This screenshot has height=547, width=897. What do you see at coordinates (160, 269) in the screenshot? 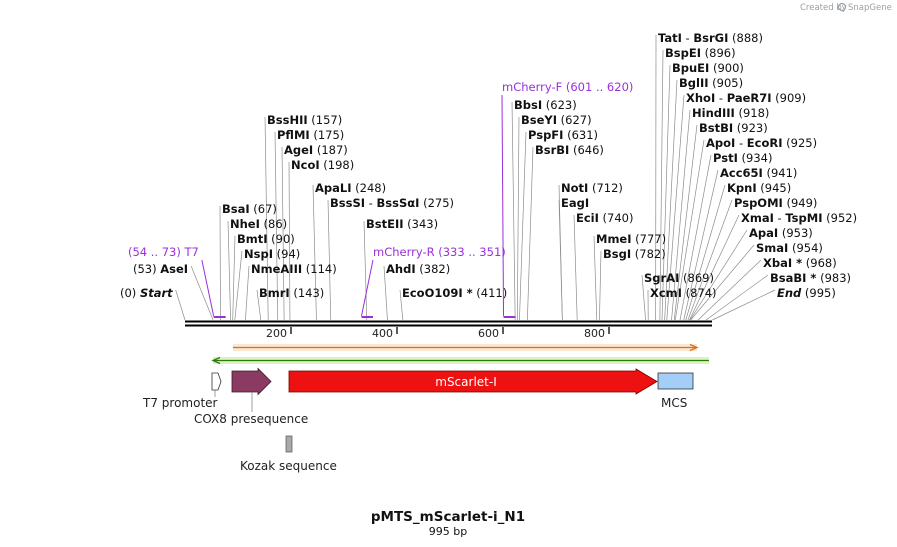
I see `enzyme-label-asei: (53) AseI` at bounding box center [160, 269].